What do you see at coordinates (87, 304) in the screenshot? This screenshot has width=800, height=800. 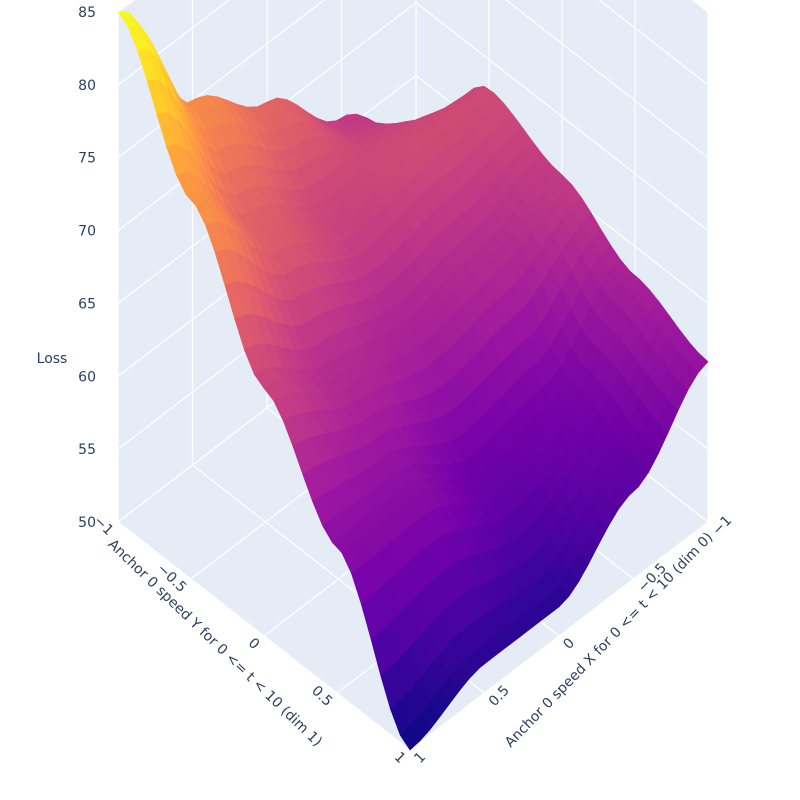 I see `z-tick-label: 65` at bounding box center [87, 304].